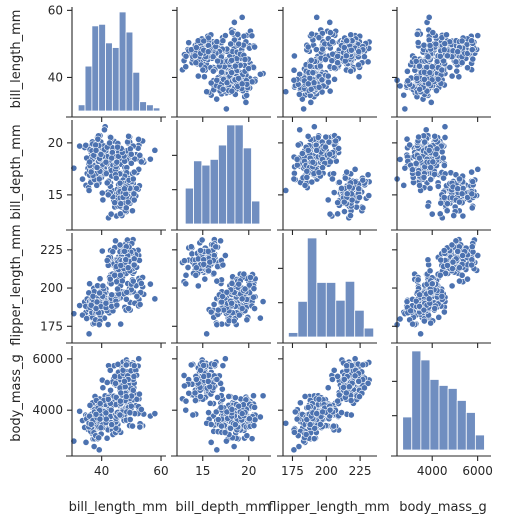 This screenshot has width=519, height=520. What do you see at coordinates (292, 471) in the screenshot?
I see `x-tick-label: 175` at bounding box center [292, 471].